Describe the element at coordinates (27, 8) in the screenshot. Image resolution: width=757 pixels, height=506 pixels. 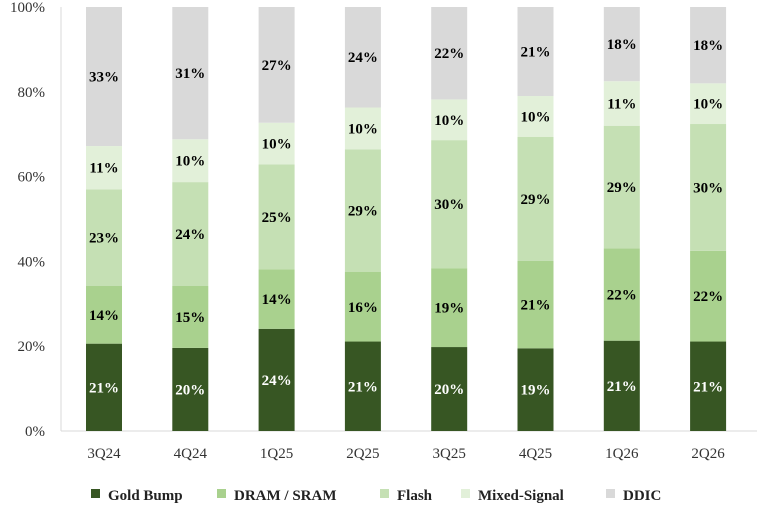
I see `y-tick-label: 100%` at that location.